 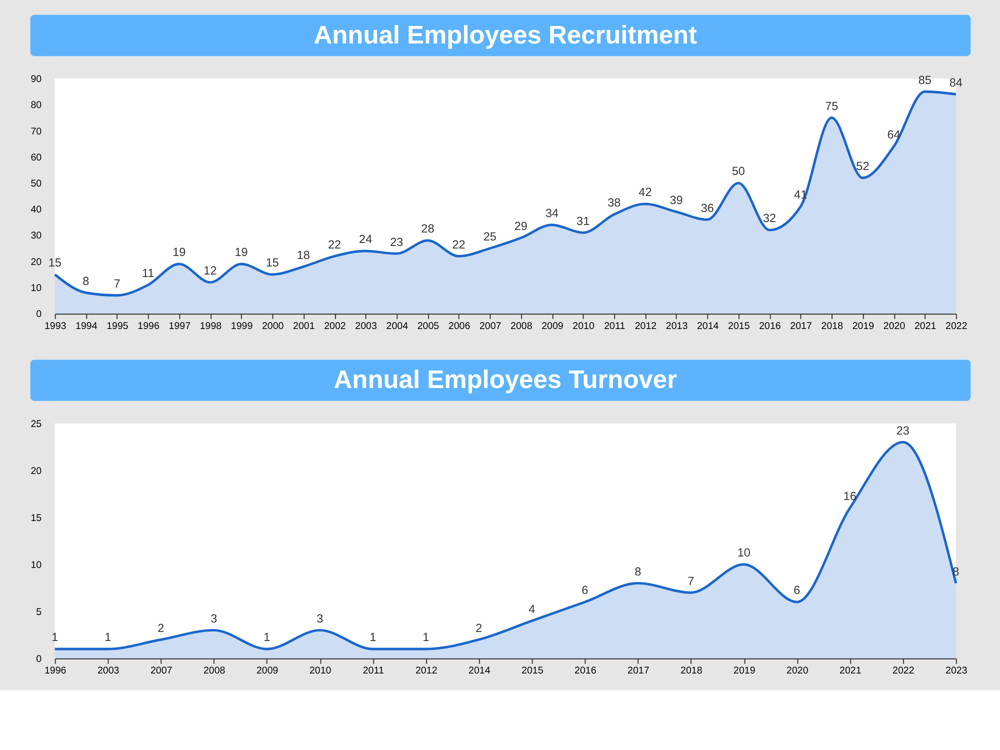 I want to click on data-label: 75, so click(x=832, y=106).